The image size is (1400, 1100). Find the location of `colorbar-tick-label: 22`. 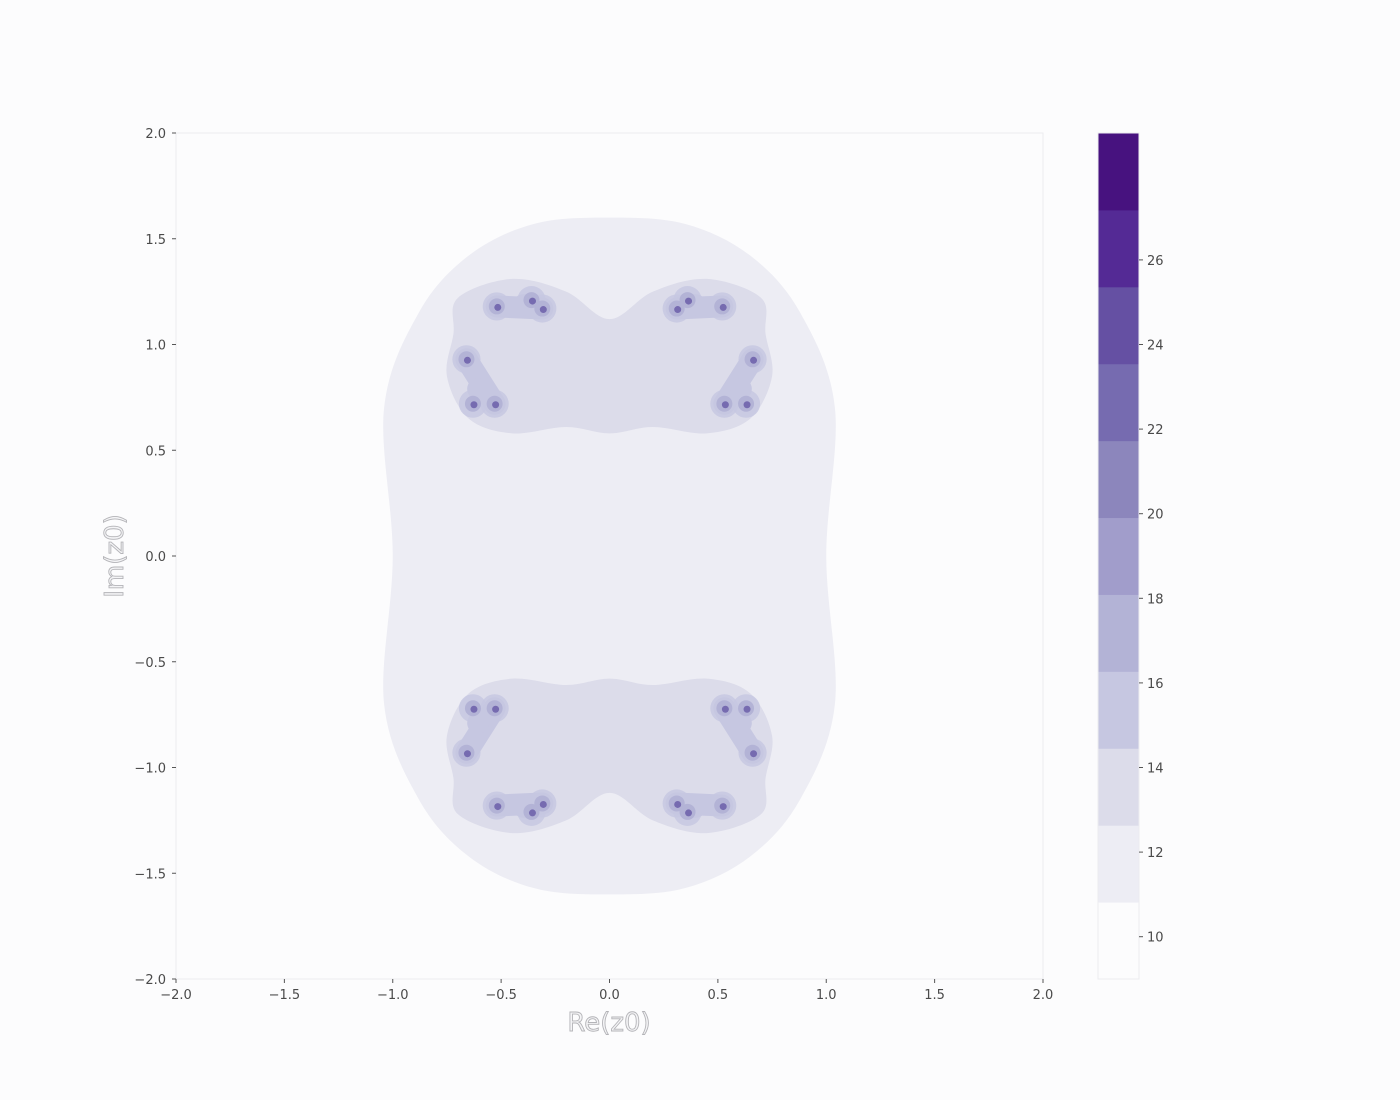

colorbar-tick-label: 22 is located at coordinates (1155, 430).